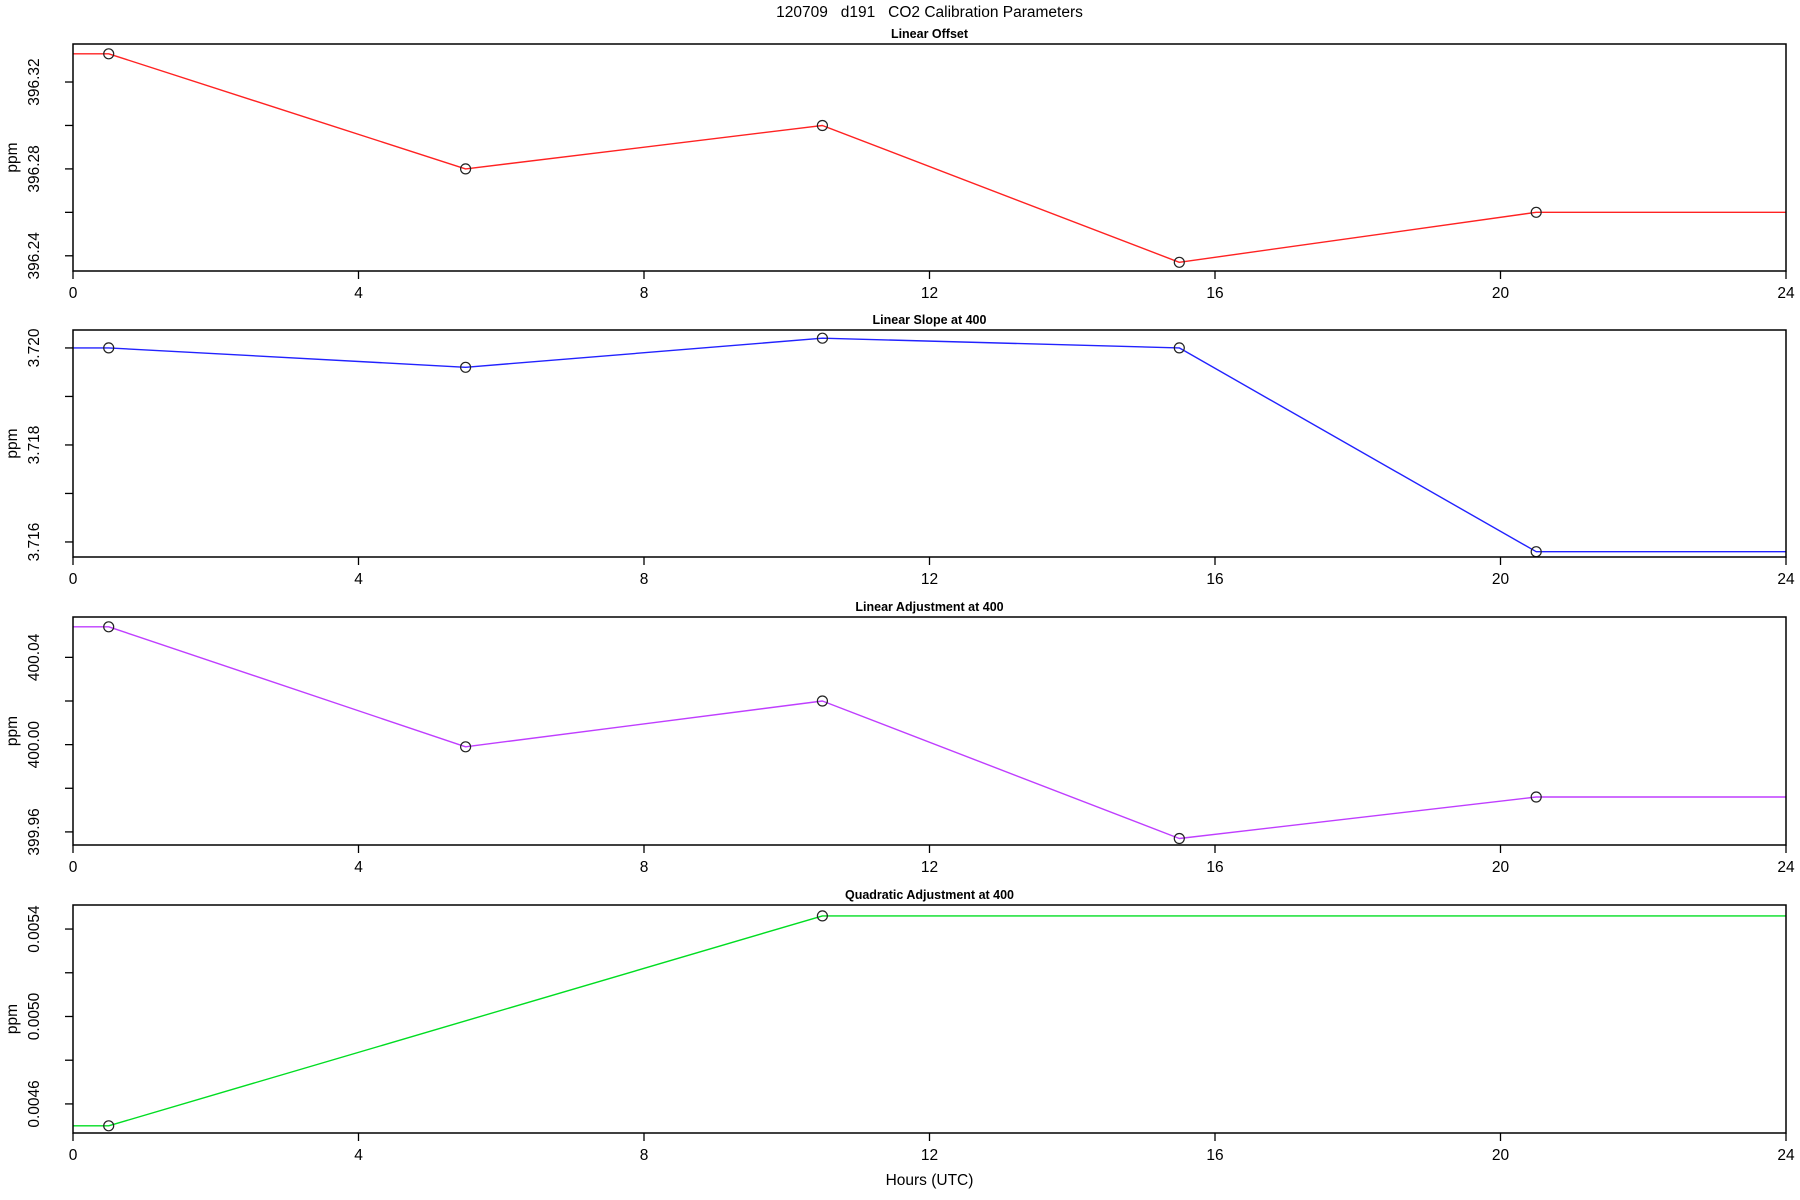  I want to click on panel-title: Linear Slope at 400, so click(930, 320).